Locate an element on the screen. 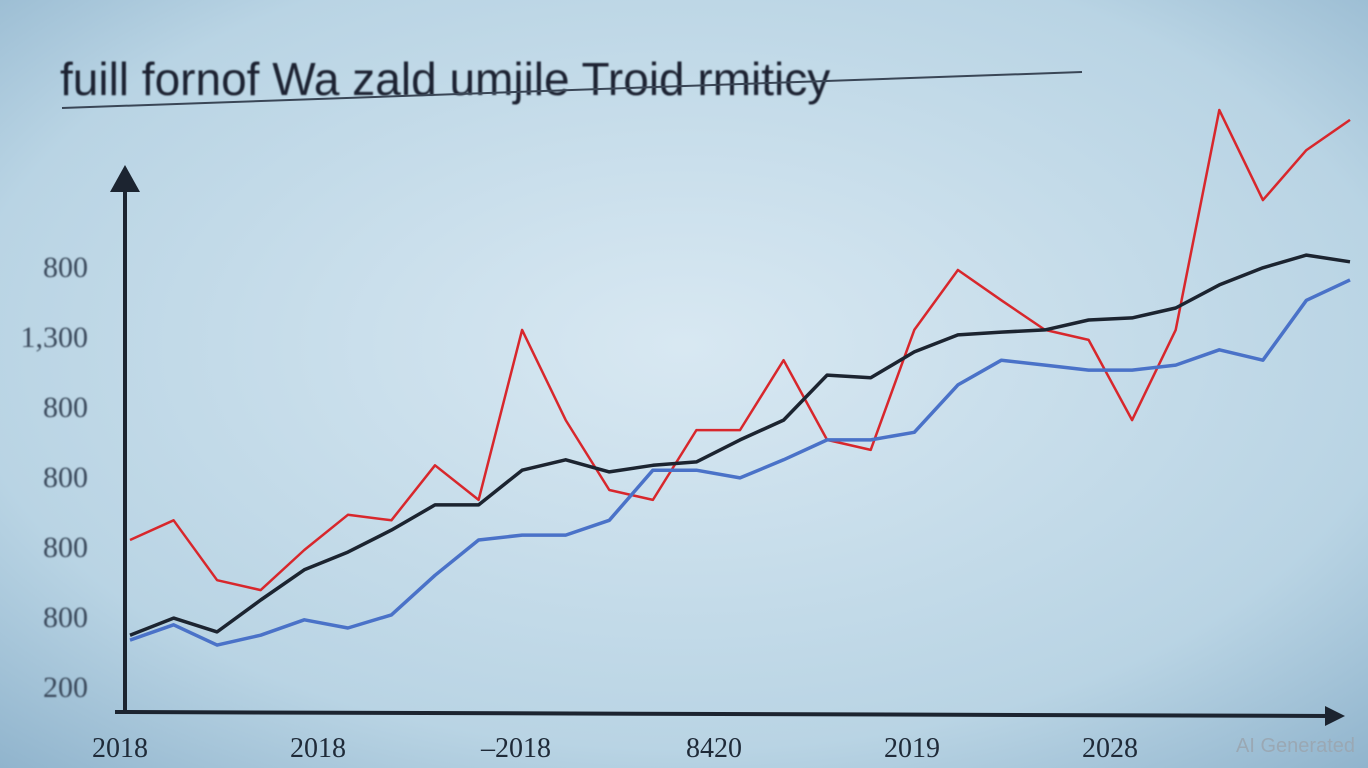 This screenshot has height=768, width=1368. y-tick-label: 1,300 is located at coordinates (55, 337).